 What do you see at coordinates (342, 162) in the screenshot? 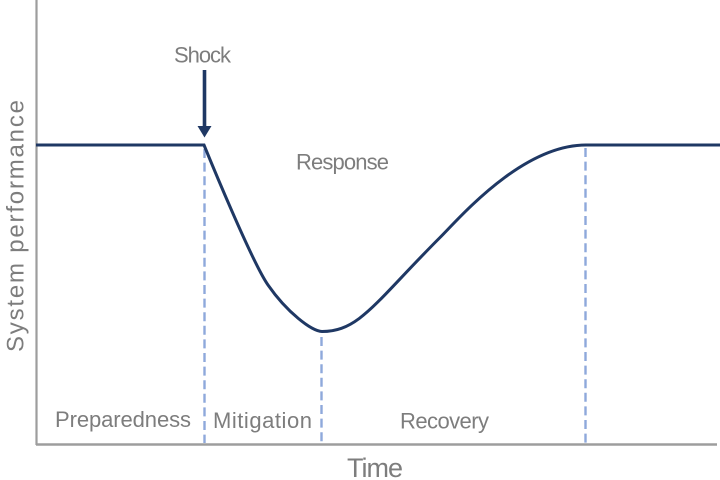
I see `svg-text: Response` at bounding box center [342, 162].